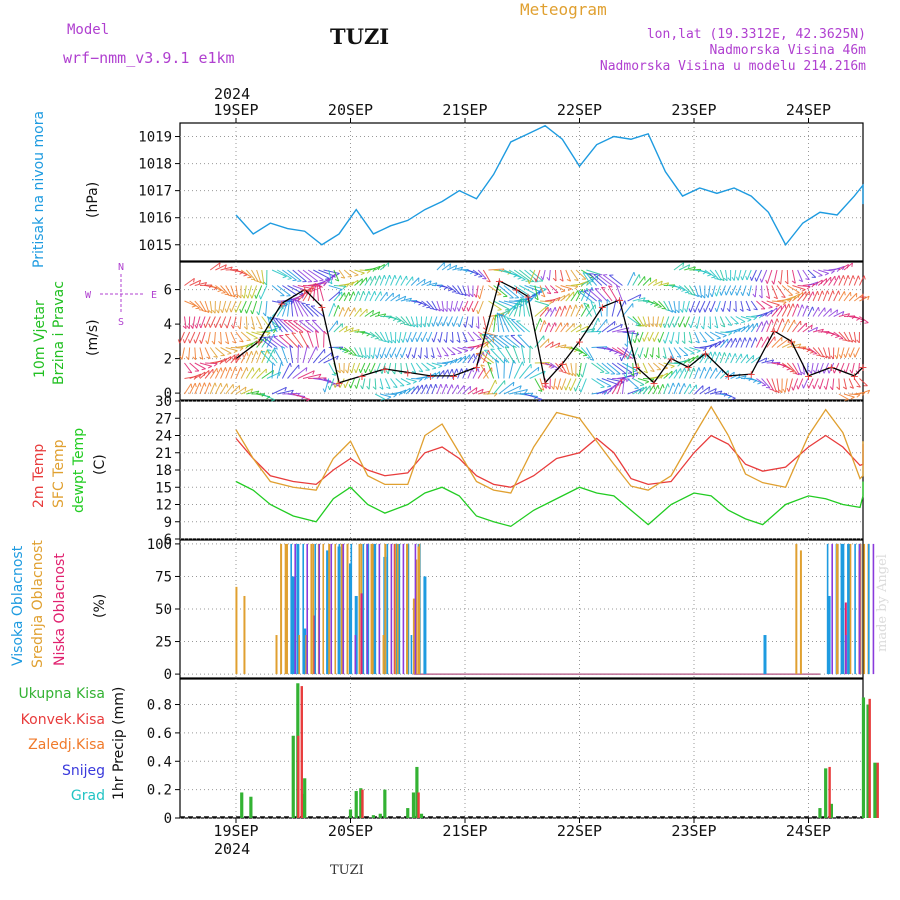 The height and width of the screenshot is (900, 900). What do you see at coordinates (335, 609) in the screenshot?
I see `cloud-fill-bar` at bounding box center [335, 609].